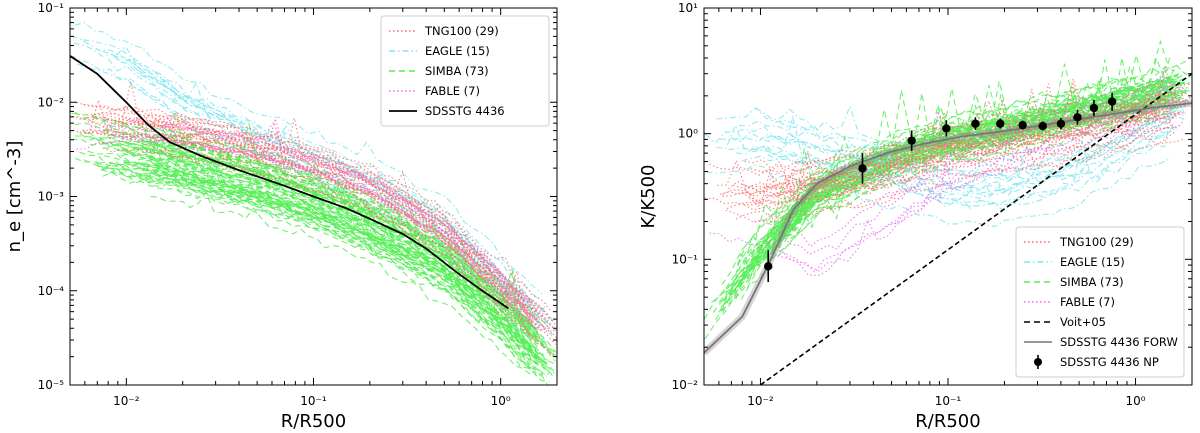  I want to click on legend-label: FABLE (7), so click(1087, 302).